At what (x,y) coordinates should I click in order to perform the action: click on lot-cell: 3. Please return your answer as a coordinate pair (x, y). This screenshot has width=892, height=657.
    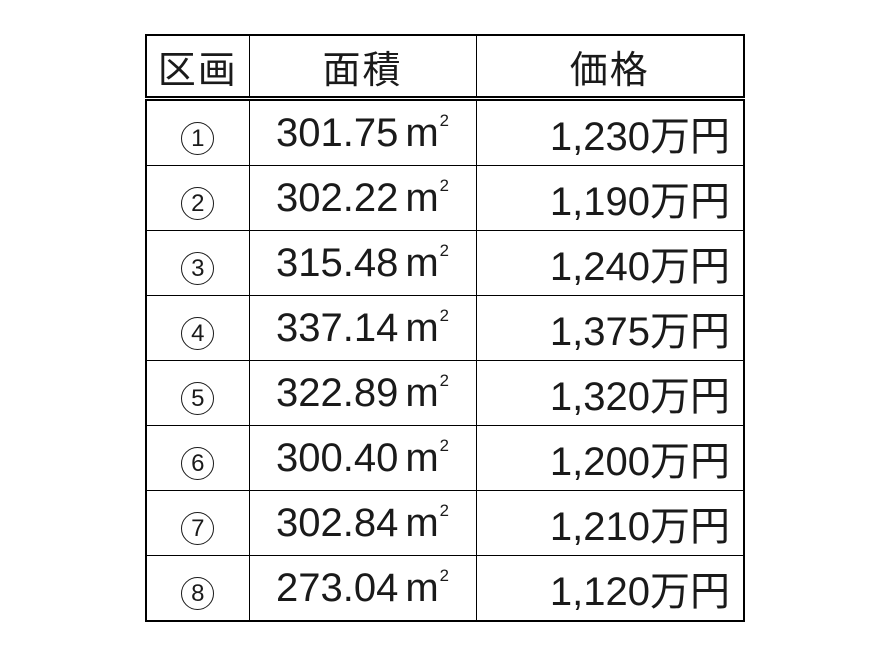
    Looking at the image, I should click on (197, 263).